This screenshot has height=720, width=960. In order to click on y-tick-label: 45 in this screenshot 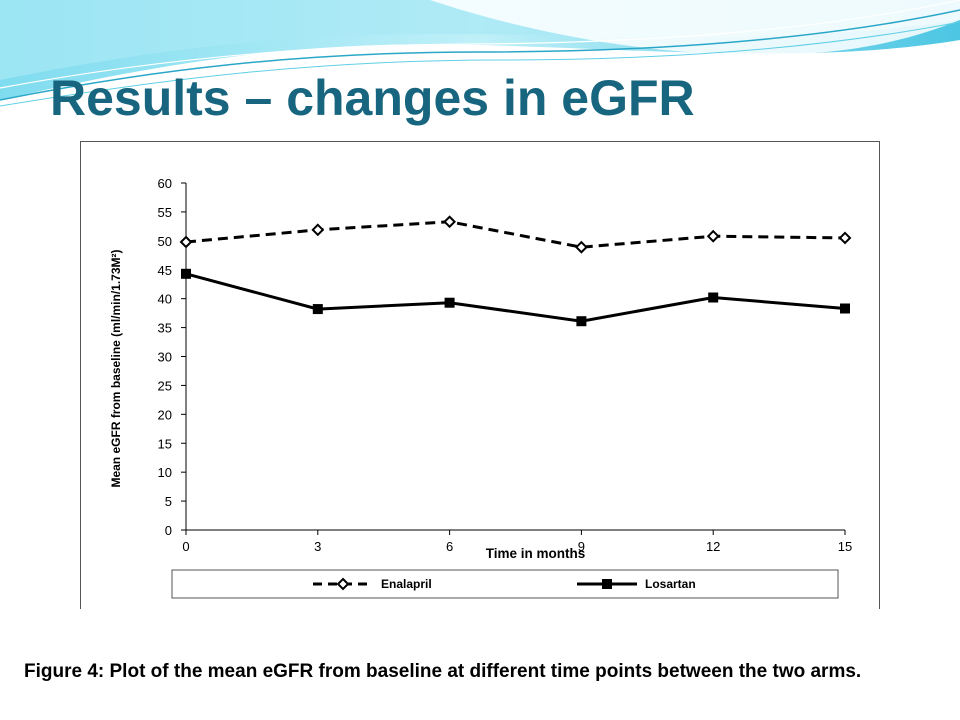, I will do `click(165, 270)`.